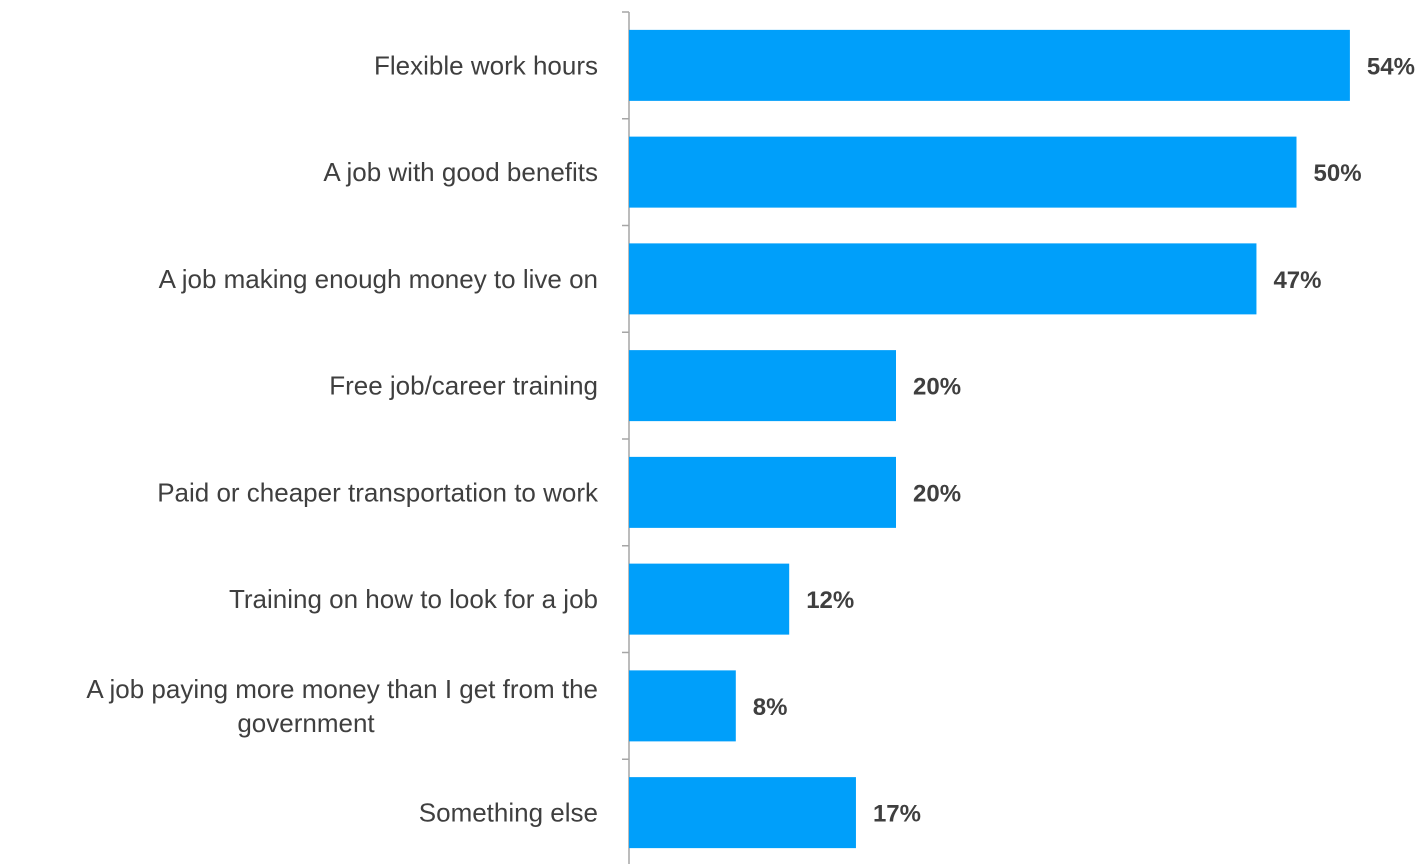 This screenshot has height=864, width=1423. I want to click on category-label-line: Paid or cheaper transportation to work, so click(378, 492).